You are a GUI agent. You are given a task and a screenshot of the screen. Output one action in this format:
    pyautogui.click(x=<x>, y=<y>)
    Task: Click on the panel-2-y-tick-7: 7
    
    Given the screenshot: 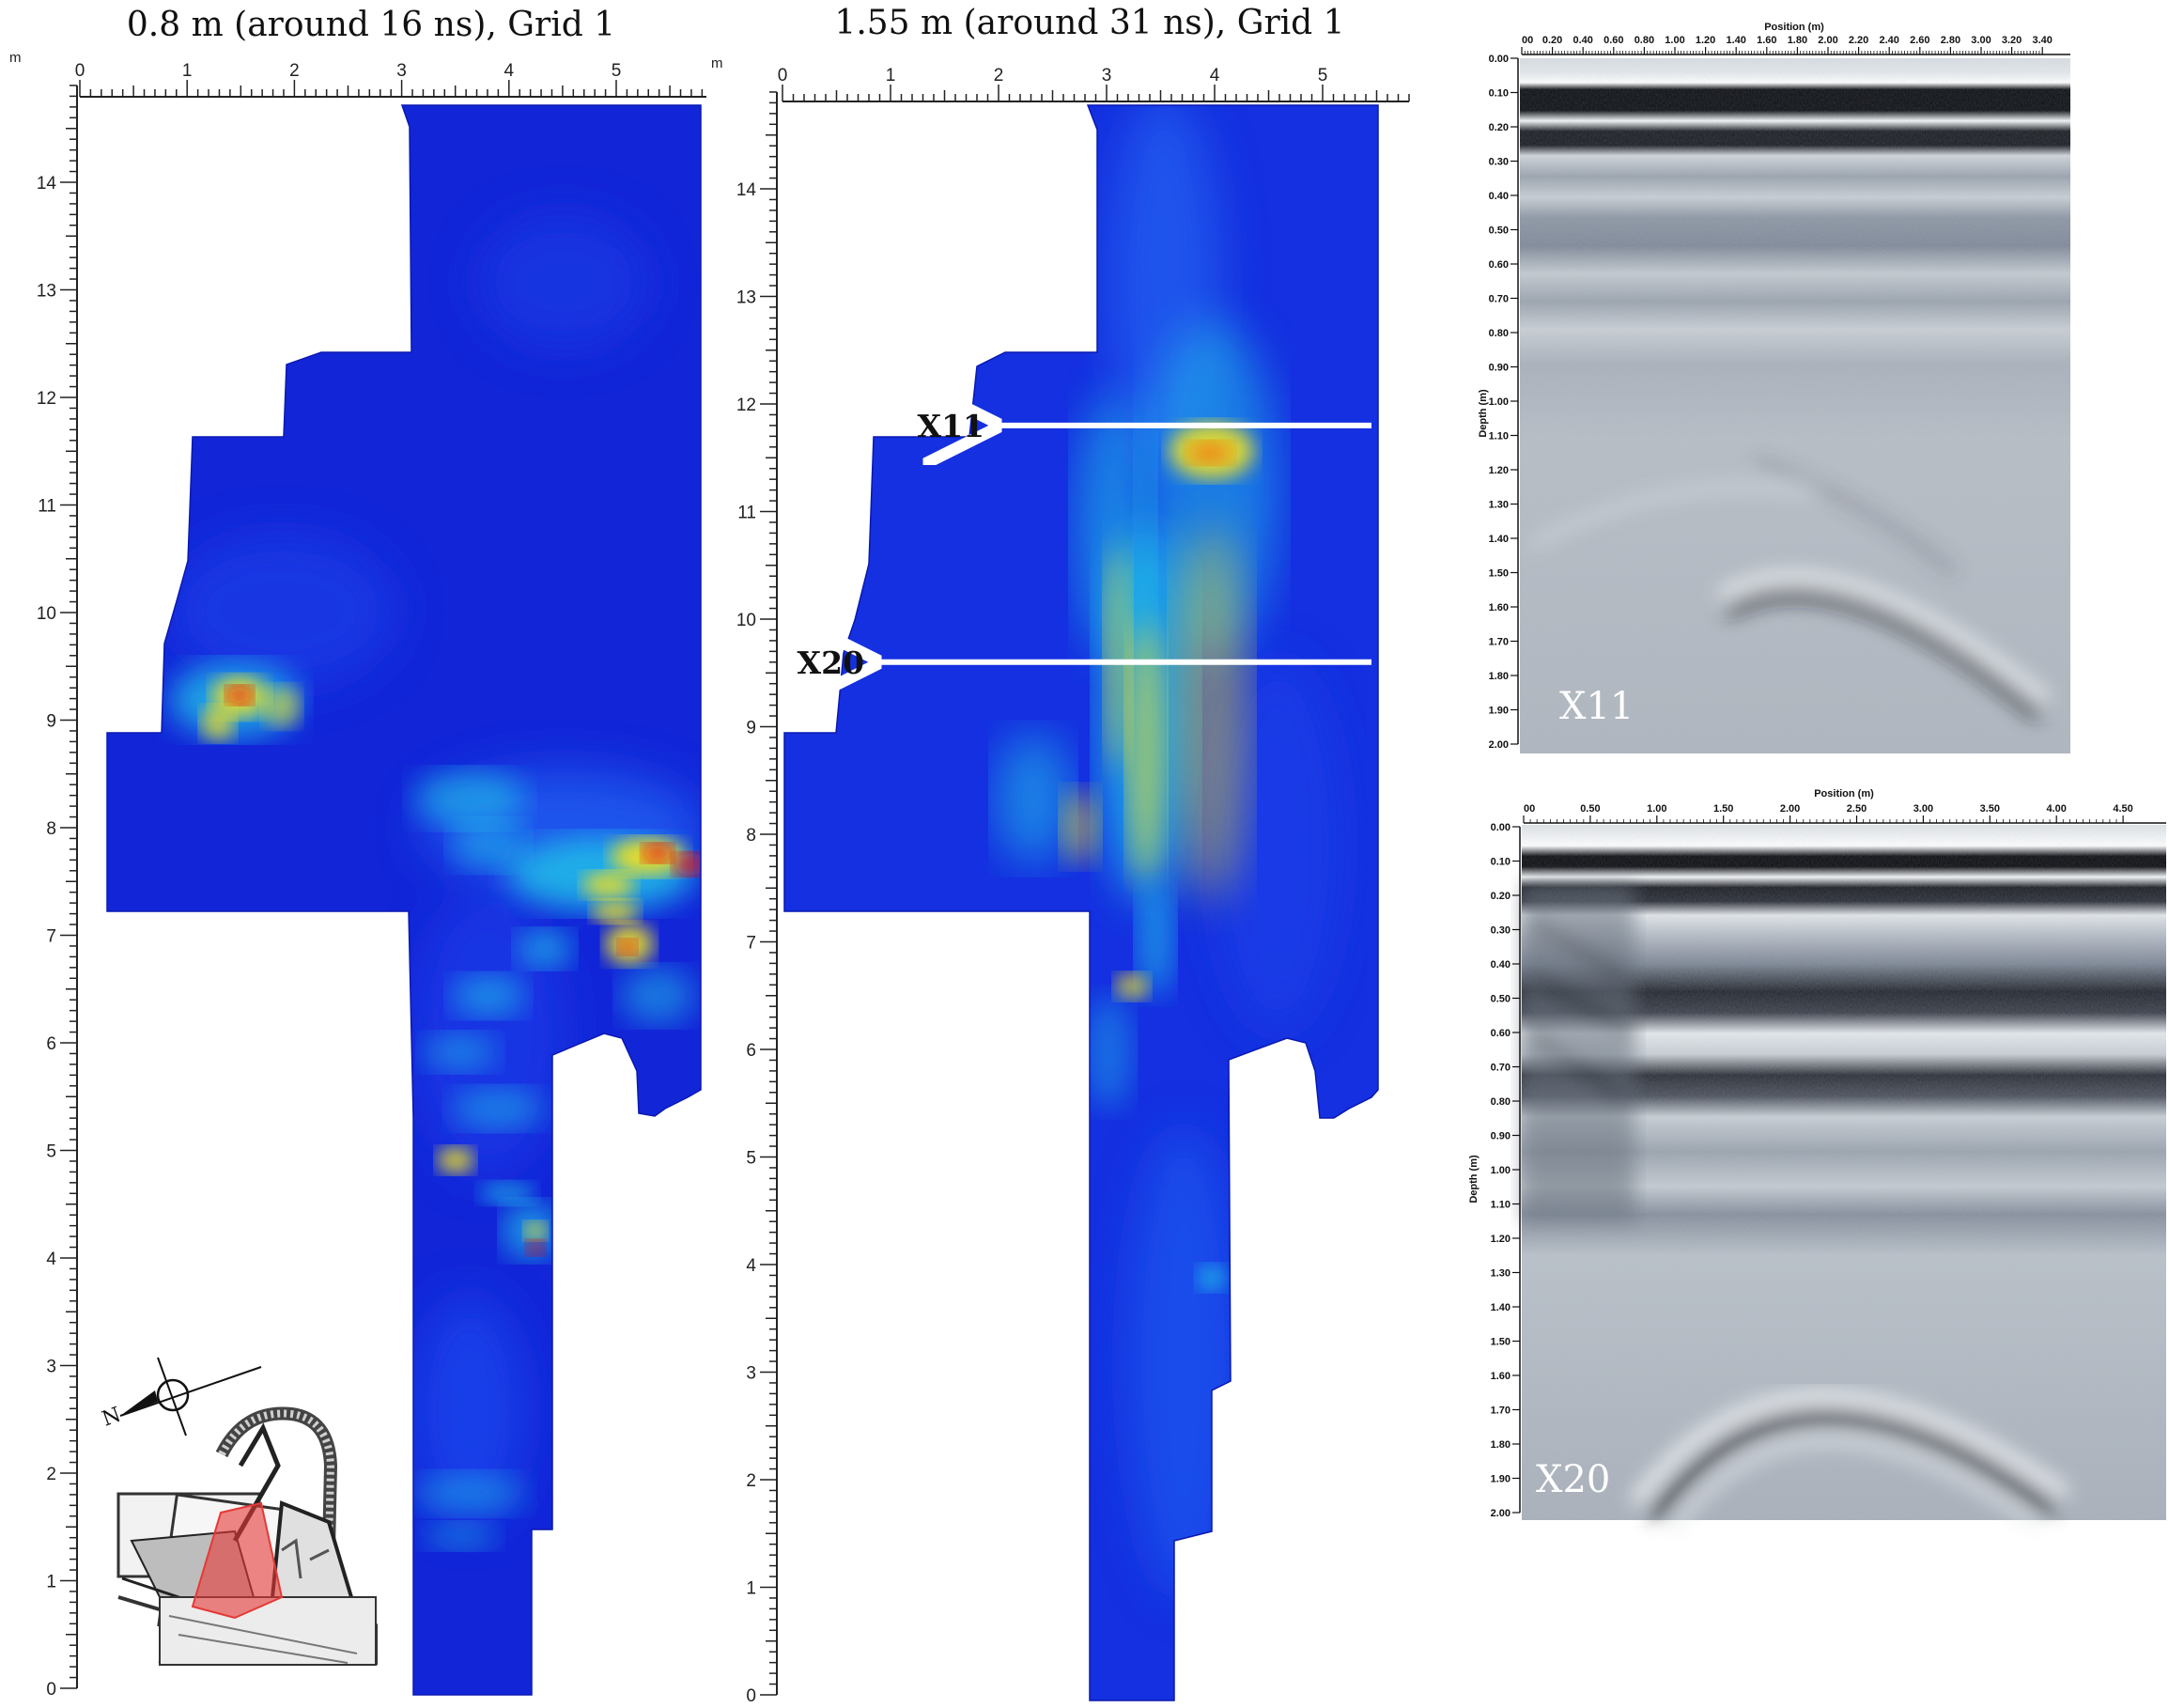 What is the action you would take?
    pyautogui.click(x=751, y=944)
    